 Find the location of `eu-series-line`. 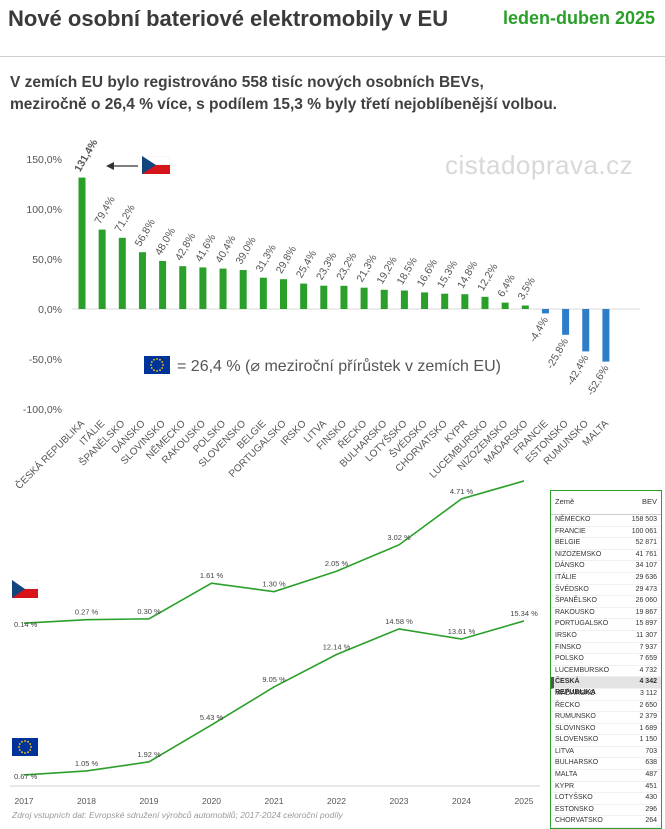

eu-series-line is located at coordinates (274, 698).